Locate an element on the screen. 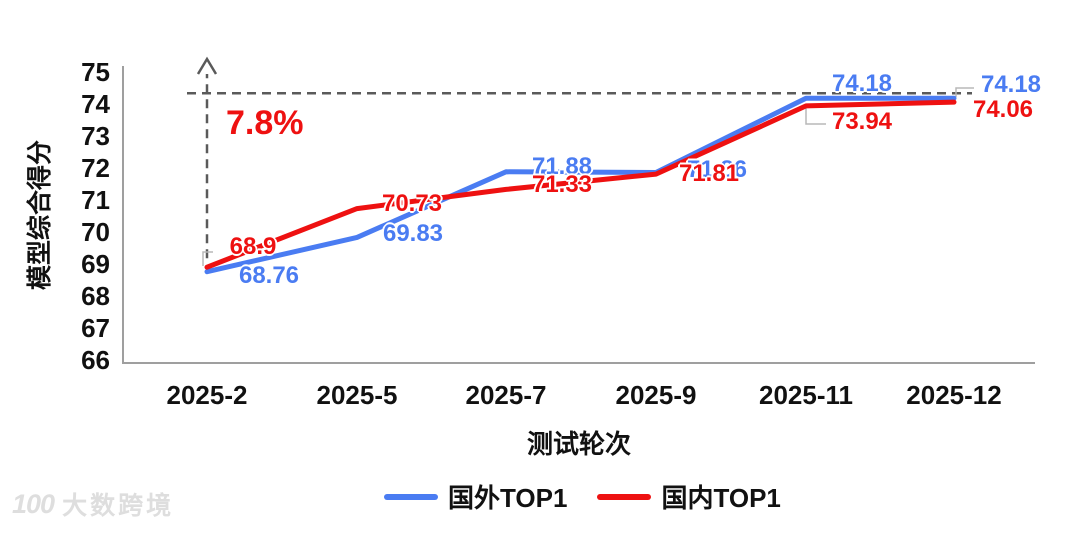 The height and width of the screenshot is (537, 1080). watermark-logo-icon: 100 is located at coordinates (33, 503).